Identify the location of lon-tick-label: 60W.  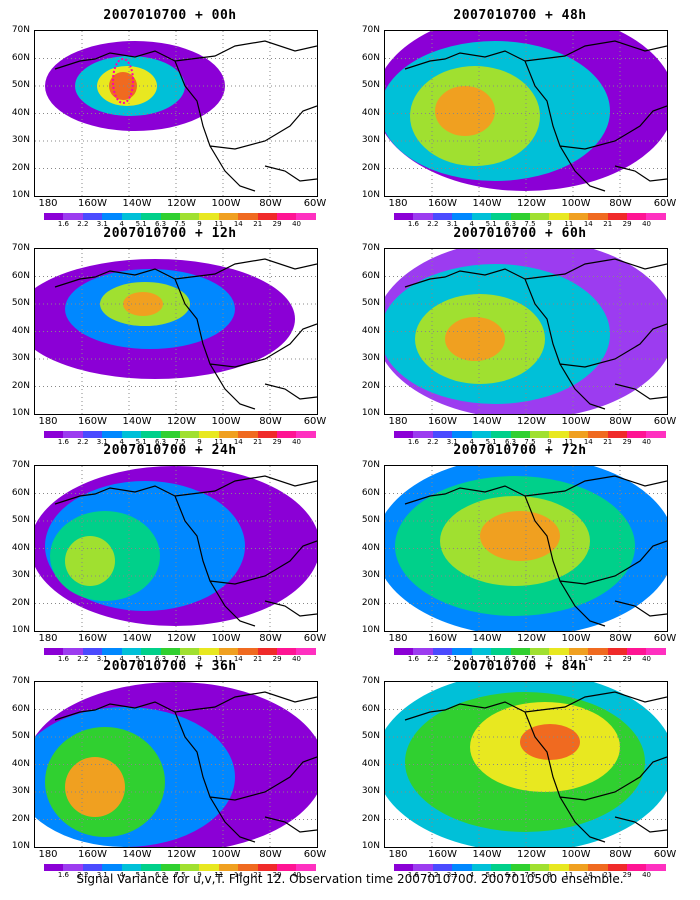
(665, 854).